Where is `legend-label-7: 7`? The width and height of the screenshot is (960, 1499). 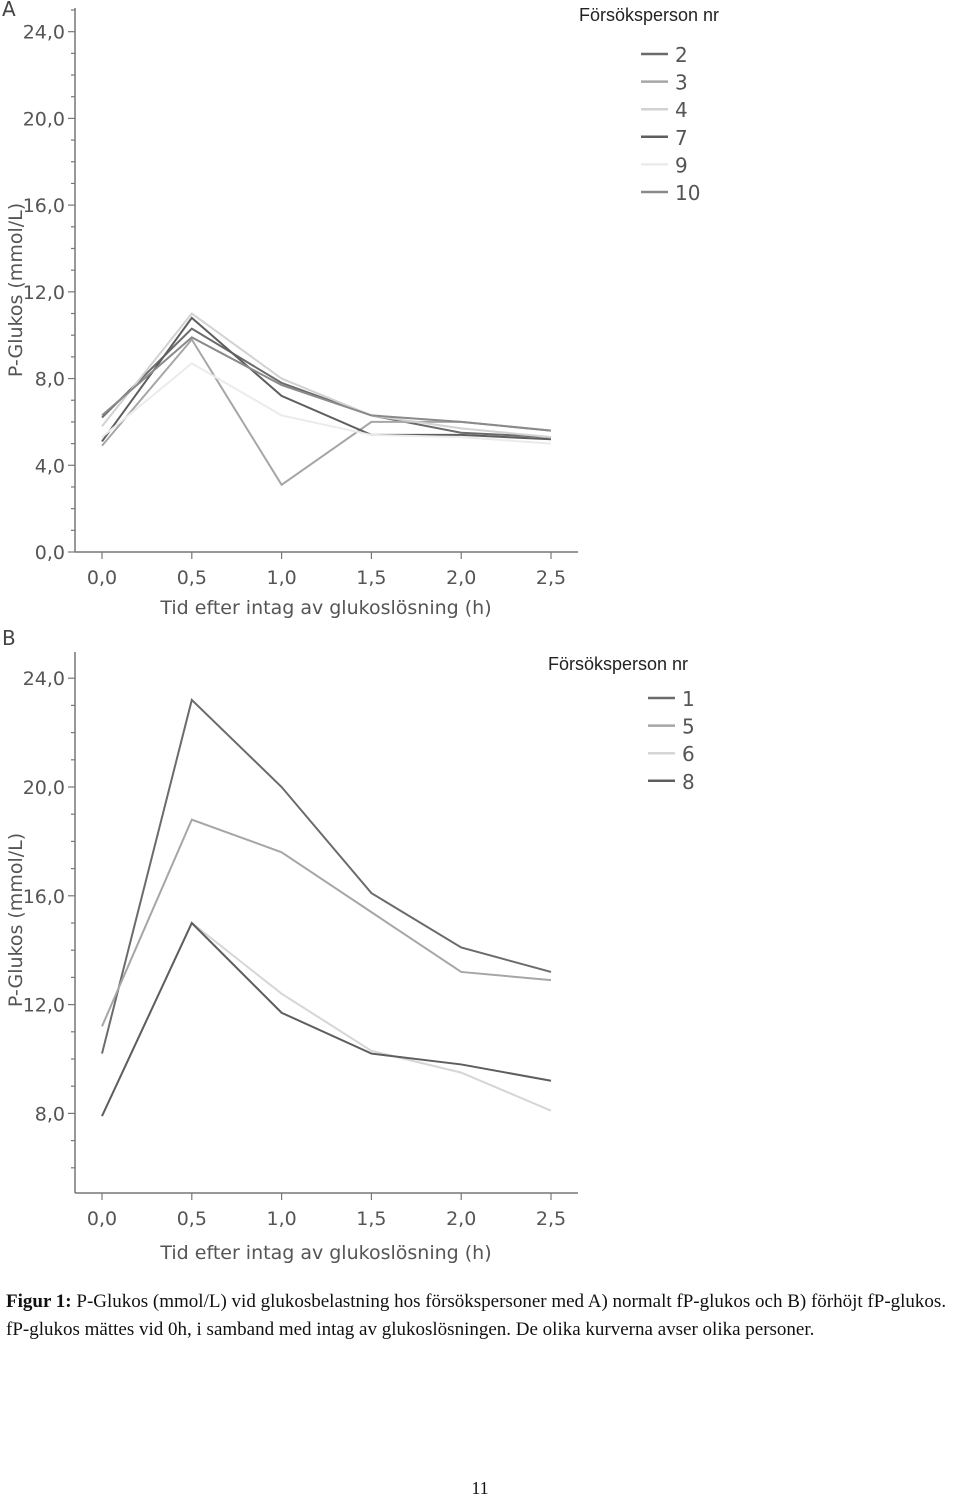
legend-label-7: 7 is located at coordinates (681, 138).